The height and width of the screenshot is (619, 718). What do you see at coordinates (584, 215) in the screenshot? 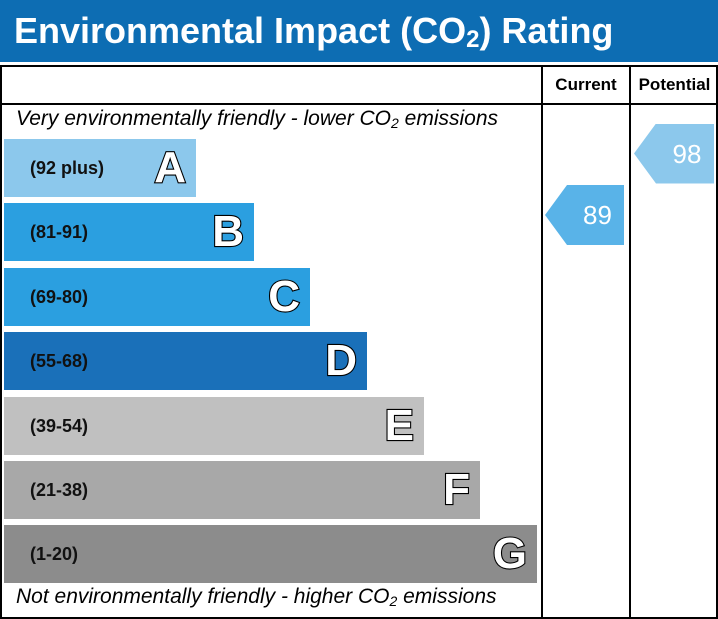
I see `current-rating-arrow: 89` at bounding box center [584, 215].